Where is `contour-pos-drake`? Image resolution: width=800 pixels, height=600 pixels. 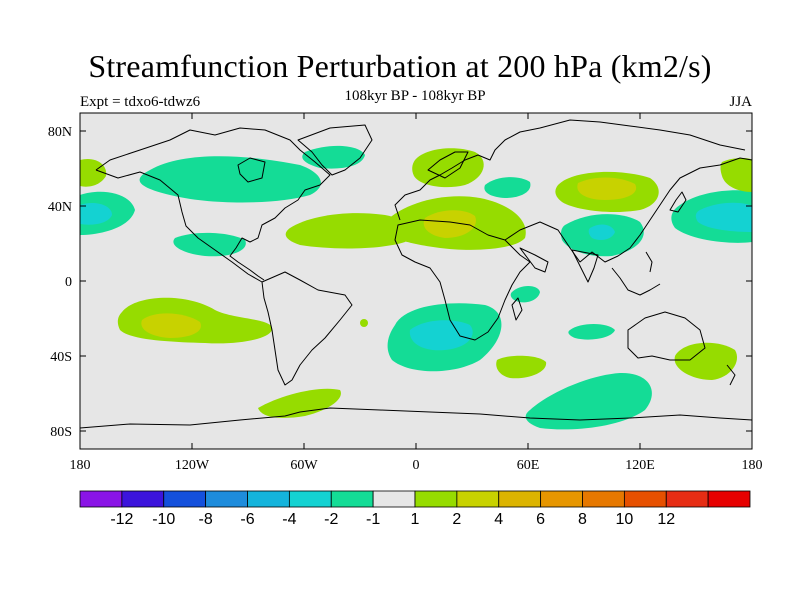
contour-pos-drake is located at coordinates (299, 403).